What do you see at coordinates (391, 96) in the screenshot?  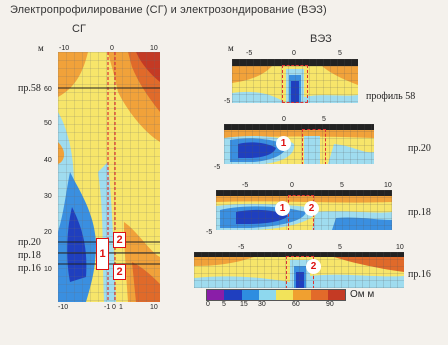 I see `vez-panel-label: профиль 58` at bounding box center [391, 96].